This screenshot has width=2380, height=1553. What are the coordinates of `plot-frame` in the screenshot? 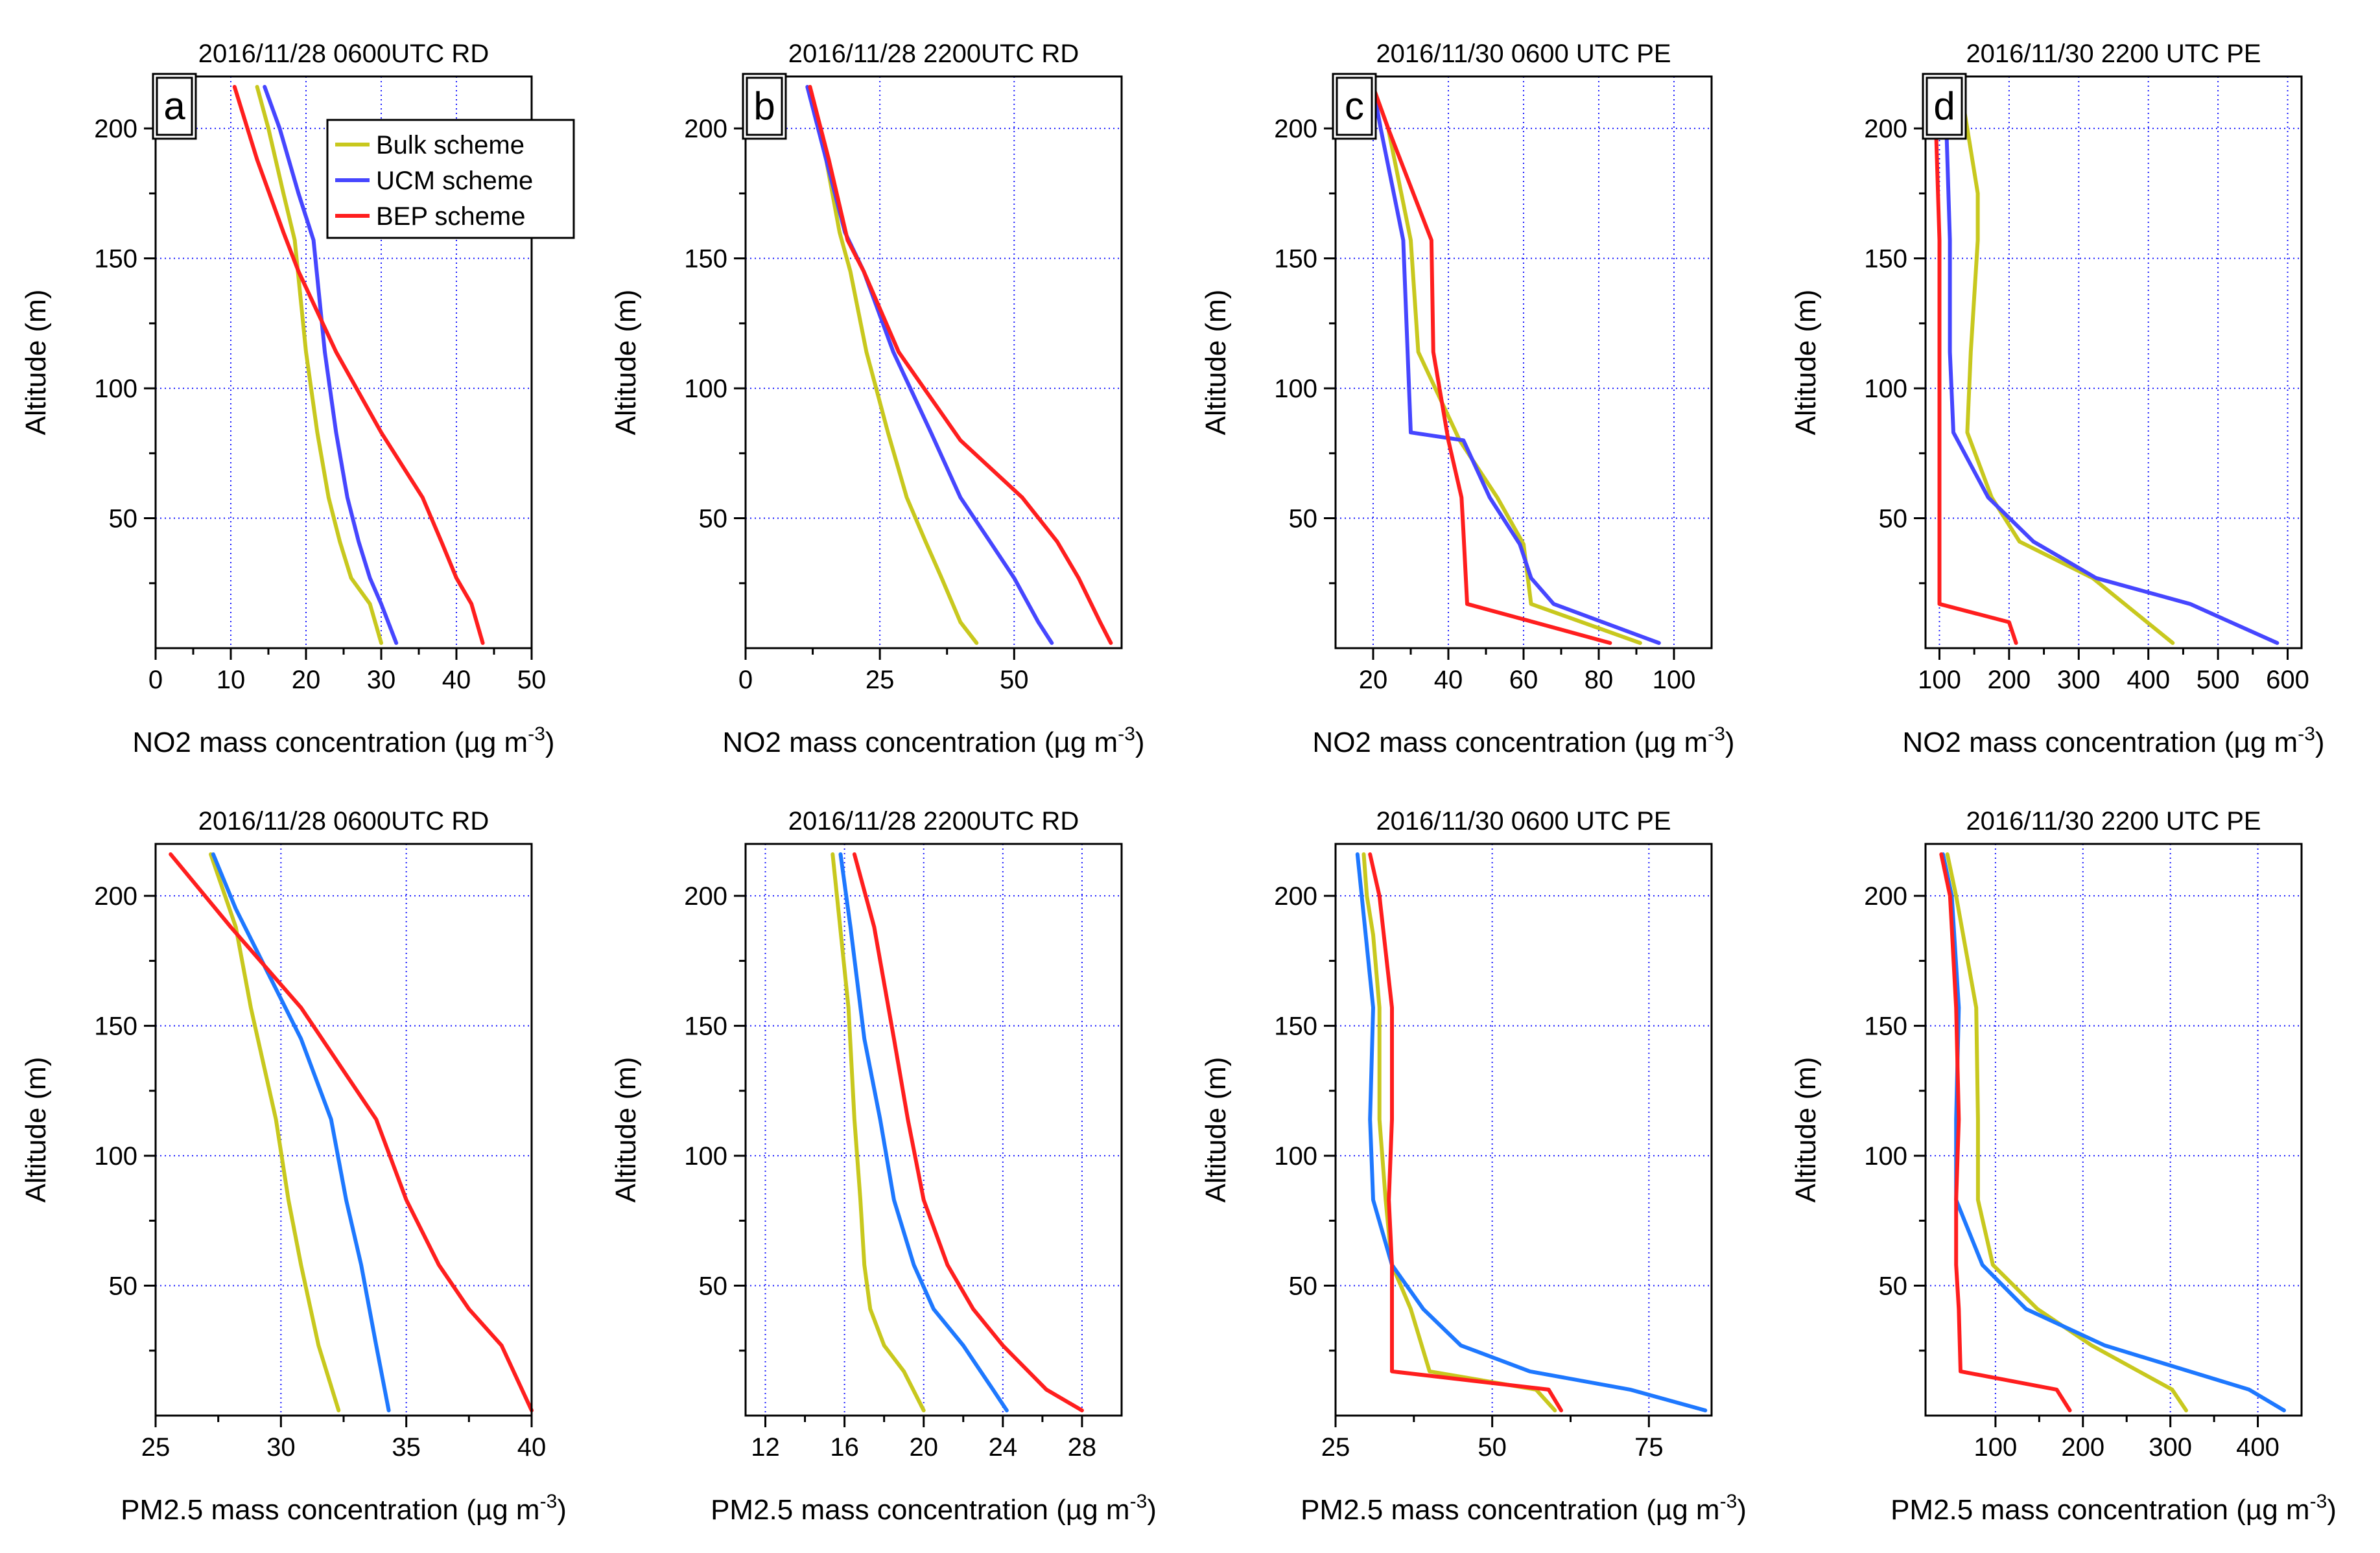 It's located at (343, 1130).